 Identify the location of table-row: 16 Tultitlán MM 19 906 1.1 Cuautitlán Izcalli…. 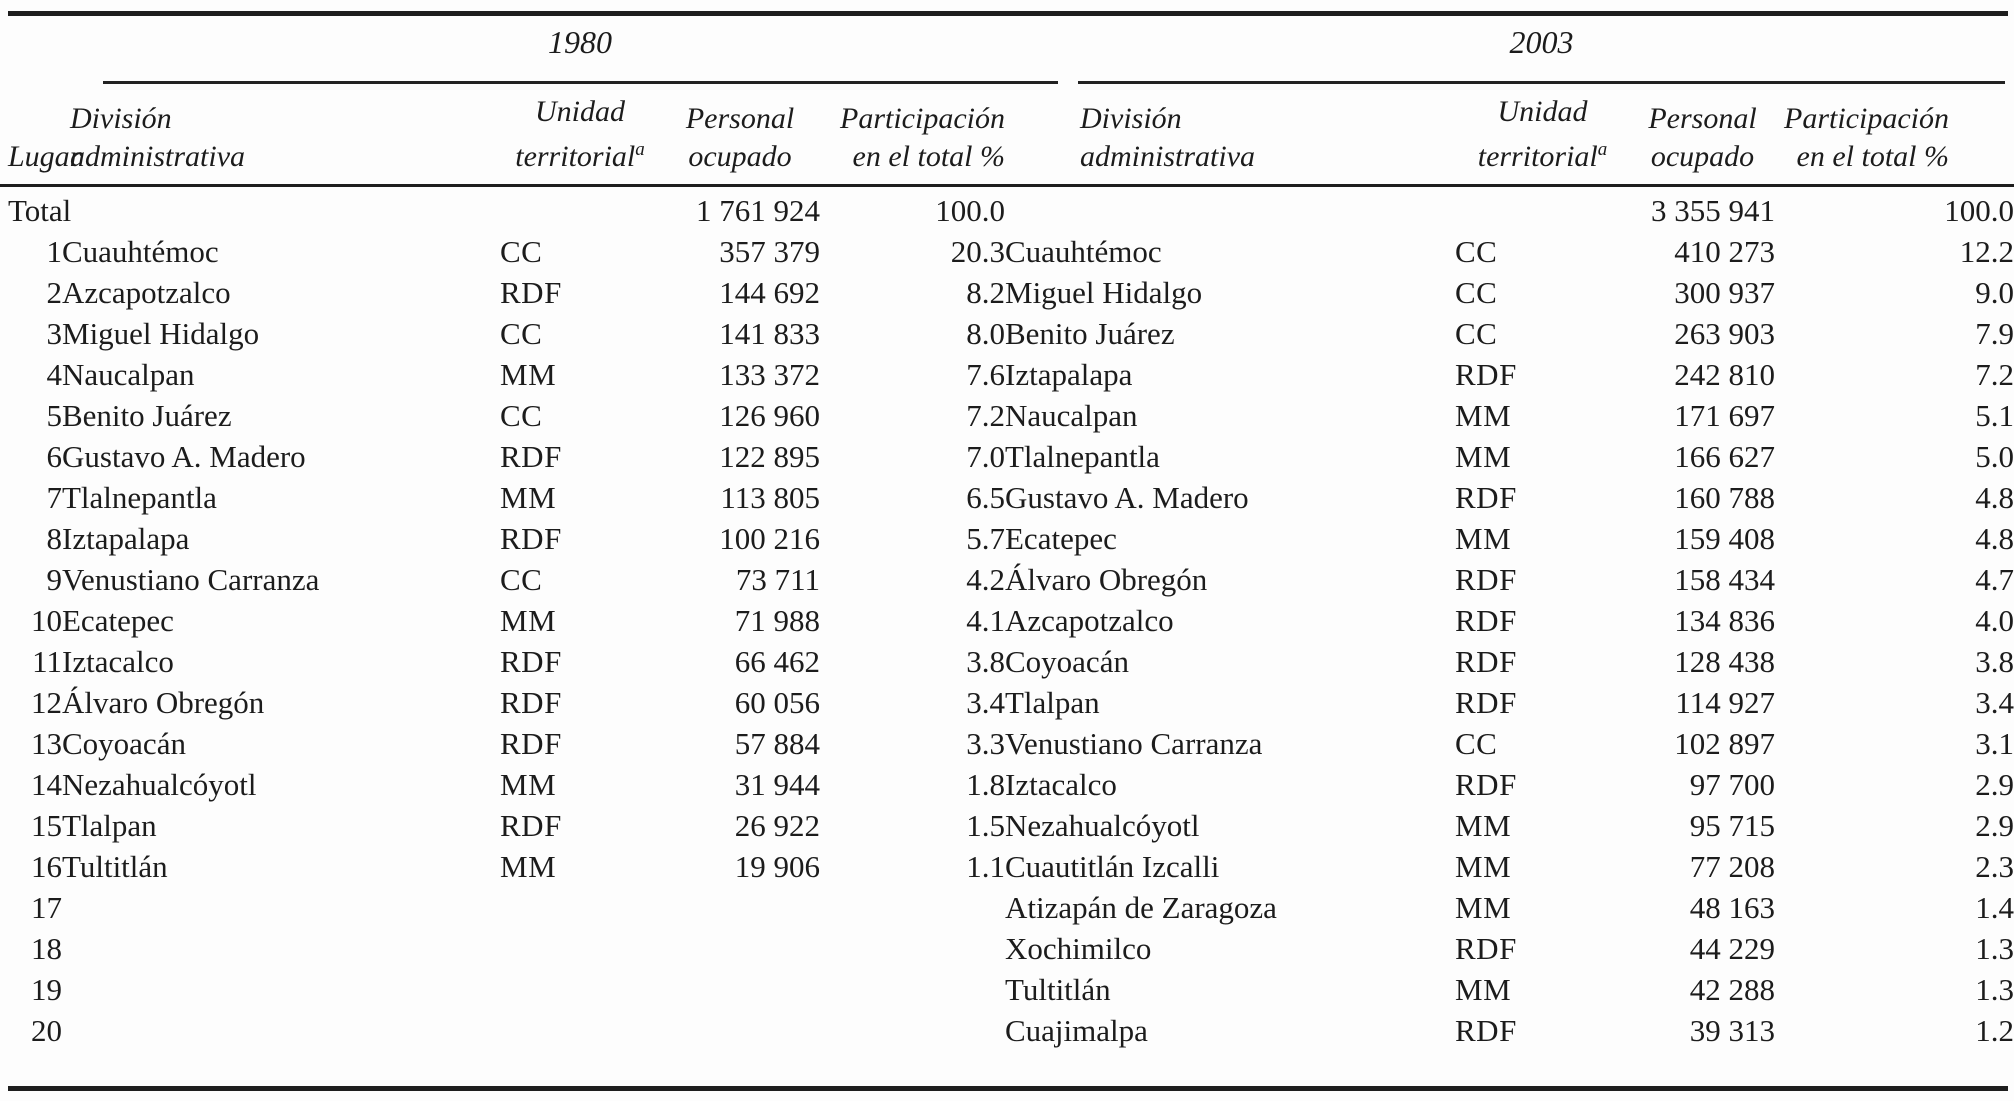
(1007, 866).